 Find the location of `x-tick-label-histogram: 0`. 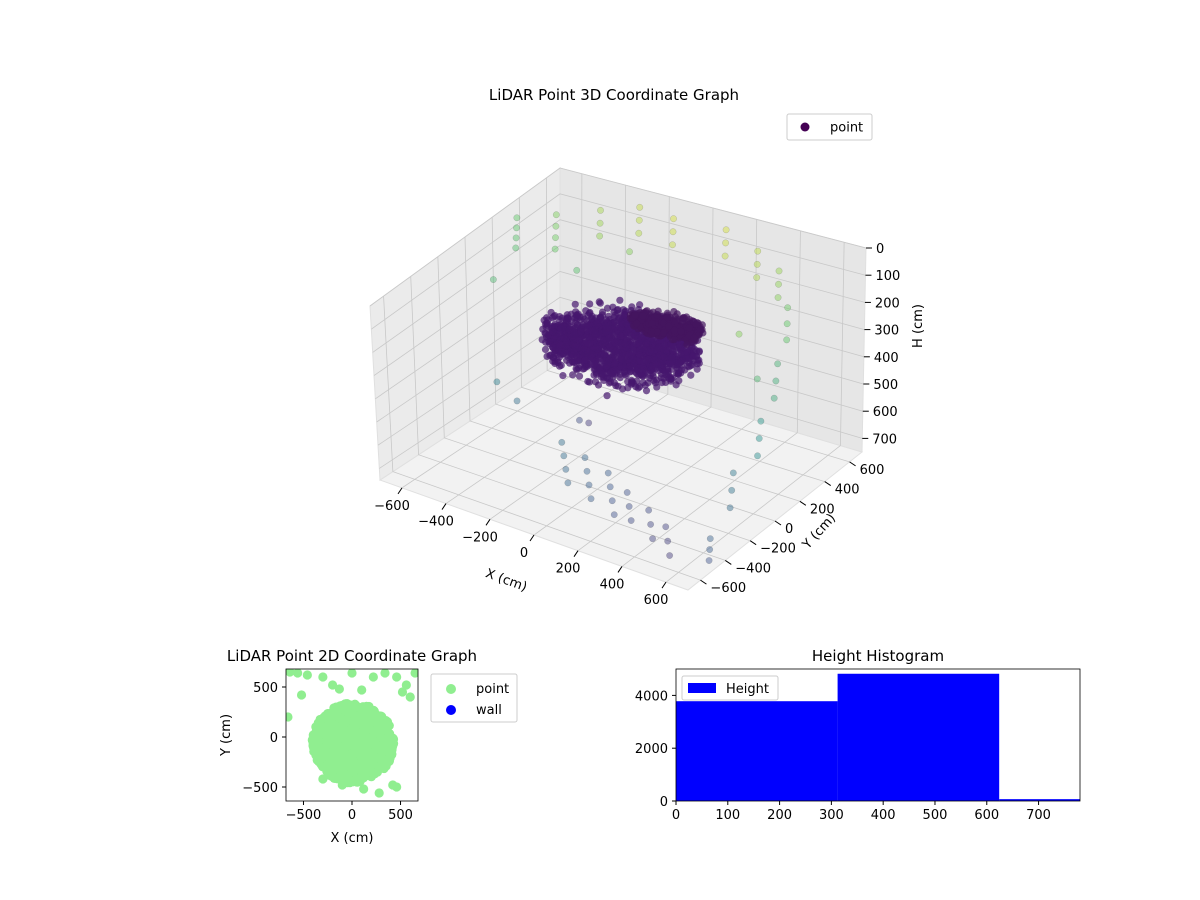

x-tick-label-histogram: 0 is located at coordinates (676, 815).